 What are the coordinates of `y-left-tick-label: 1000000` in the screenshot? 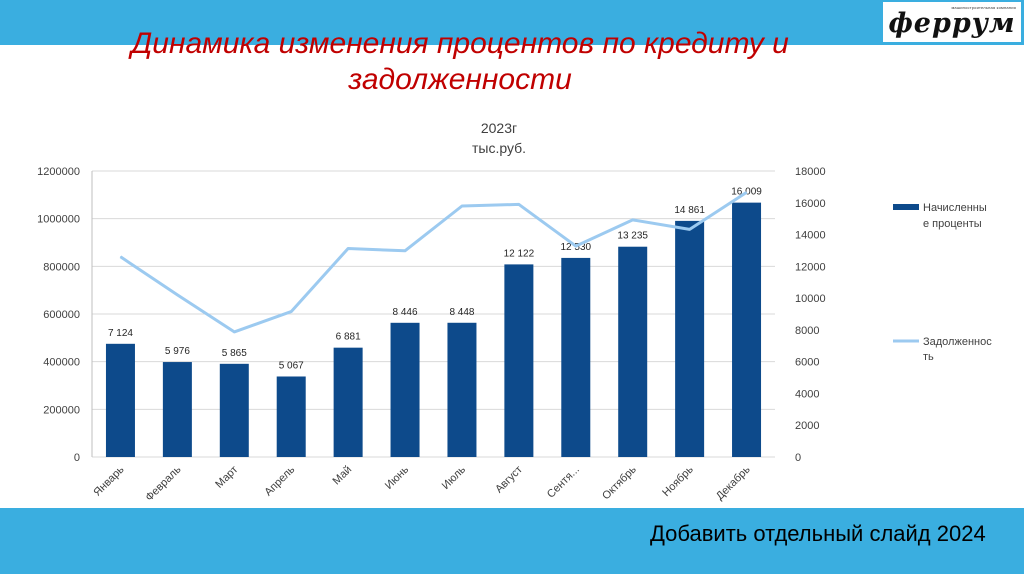 It's located at (58, 220).